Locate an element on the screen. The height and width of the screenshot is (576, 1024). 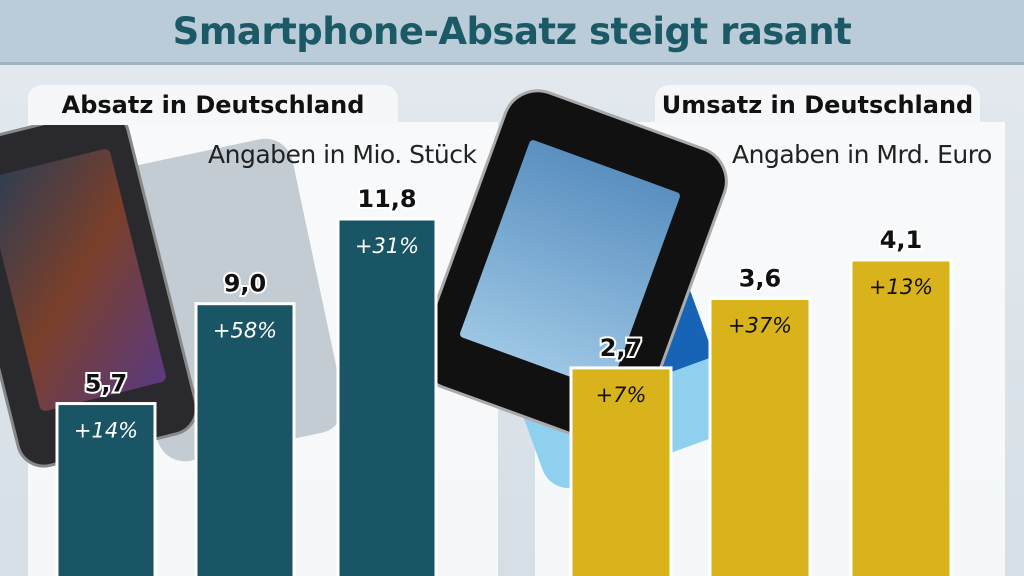
change-label: +13% is located at coordinates (901, 287).